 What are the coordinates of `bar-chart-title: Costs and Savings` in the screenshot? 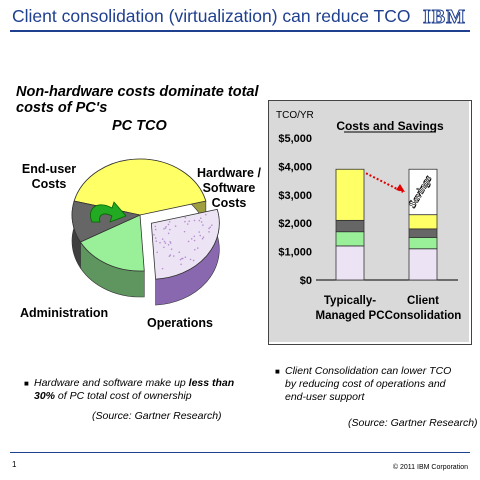 It's located at (390, 126).